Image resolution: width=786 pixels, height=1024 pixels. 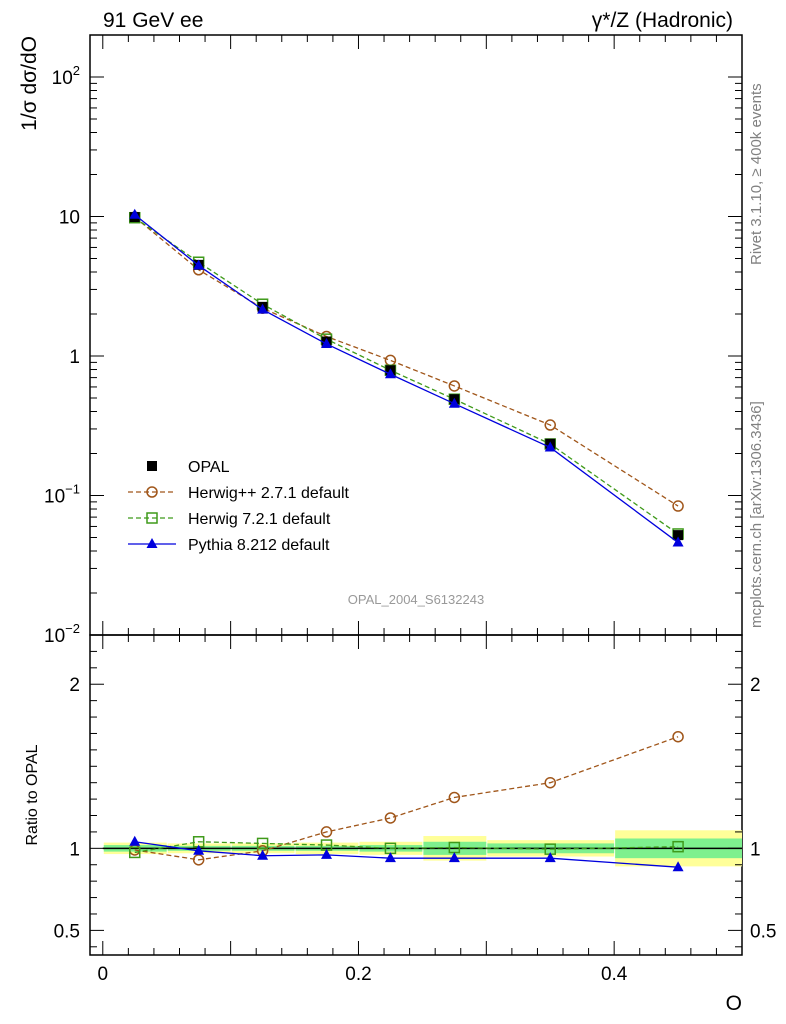 I want to click on y-tick-label: 10⁻², so click(x=62, y=634).